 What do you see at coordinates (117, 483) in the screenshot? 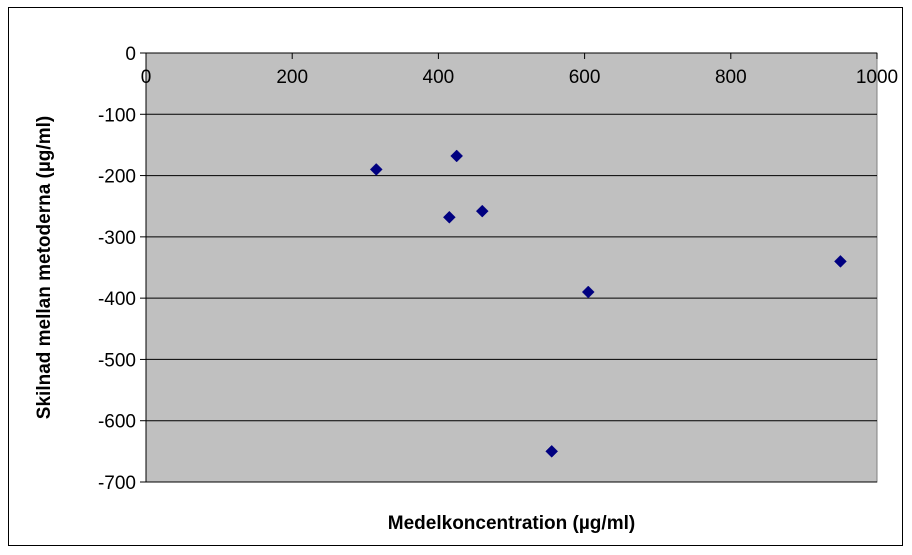
I see `y-tick-label: -700` at bounding box center [117, 483].